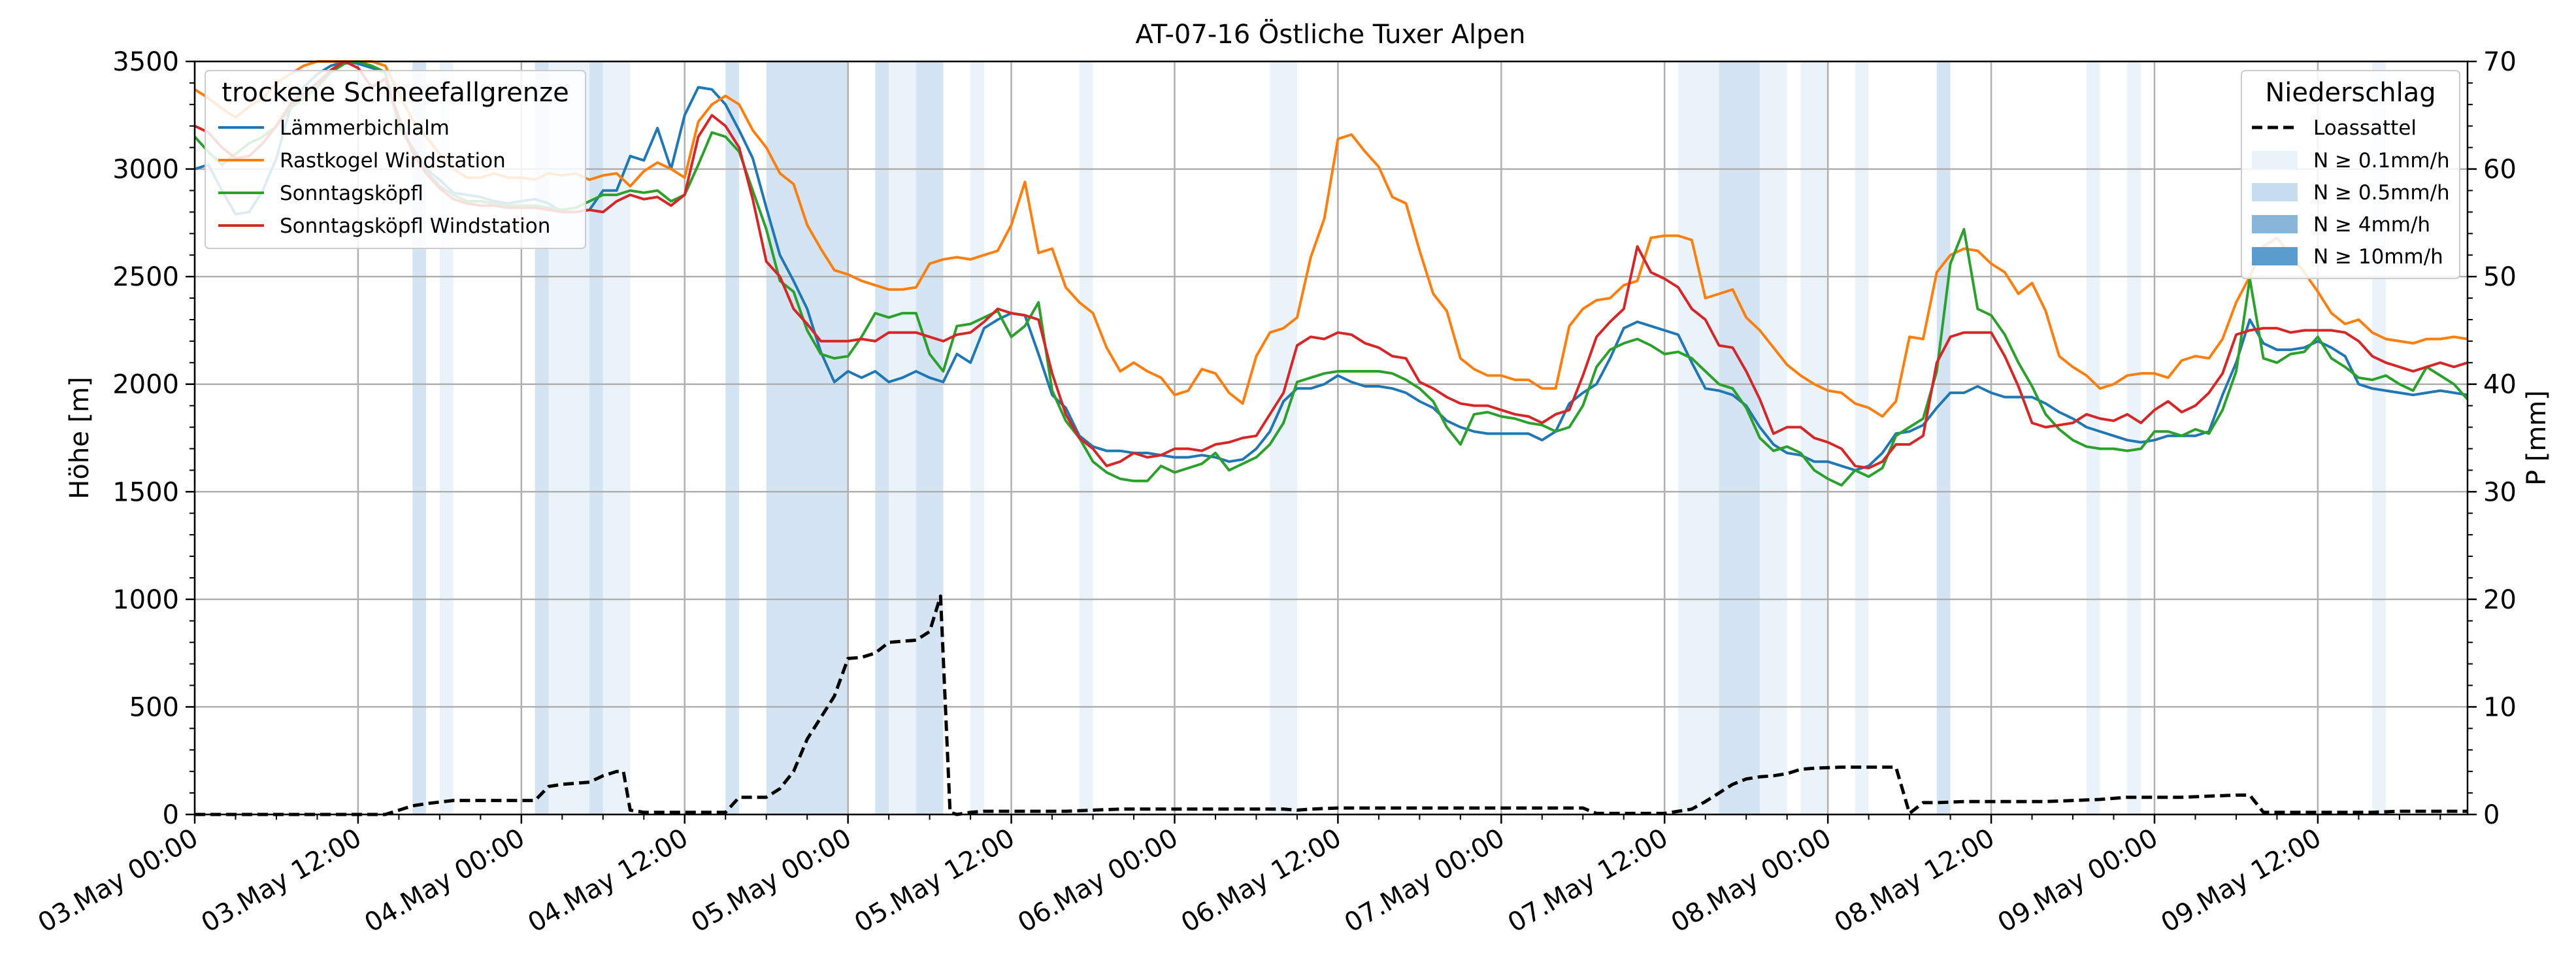  I want to click on y-tick-label: 3000, so click(145, 170).